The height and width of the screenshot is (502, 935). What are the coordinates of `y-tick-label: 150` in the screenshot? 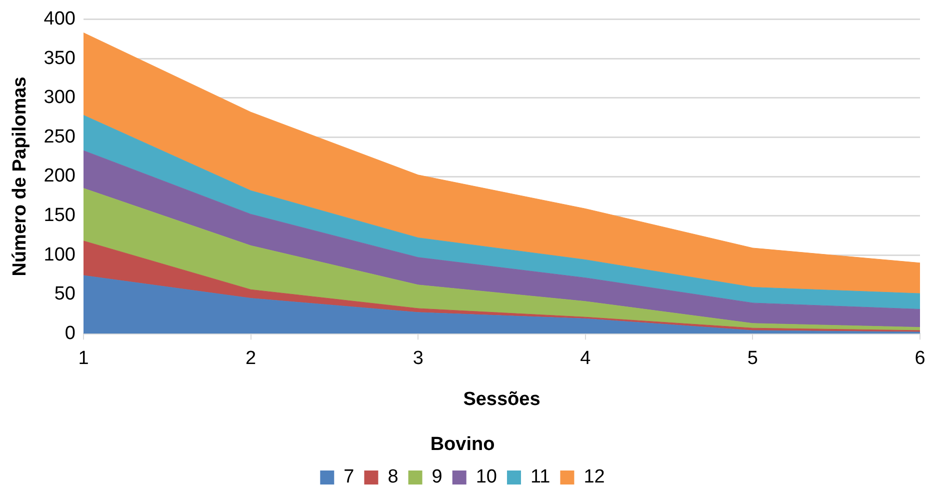 It's located at (60, 215).